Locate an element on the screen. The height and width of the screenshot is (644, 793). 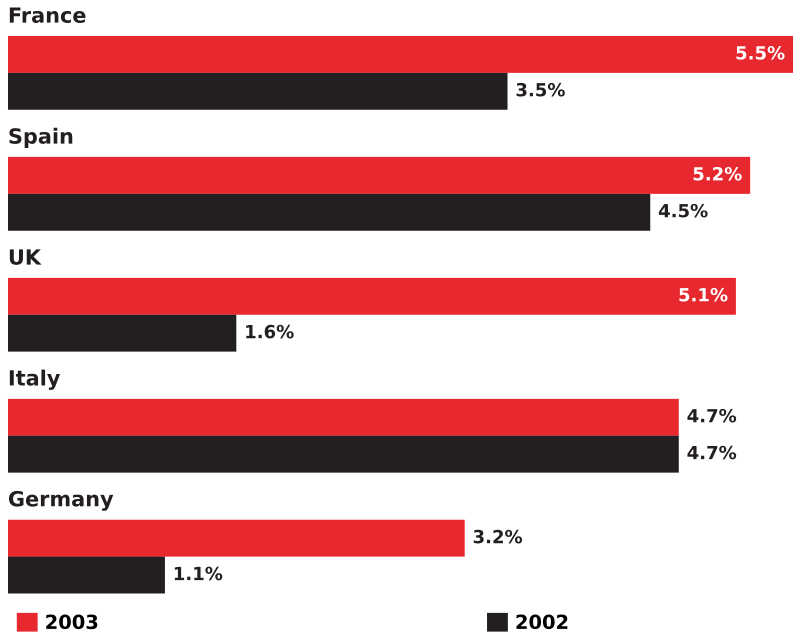
data-label: 1.6% is located at coordinates (270, 331).